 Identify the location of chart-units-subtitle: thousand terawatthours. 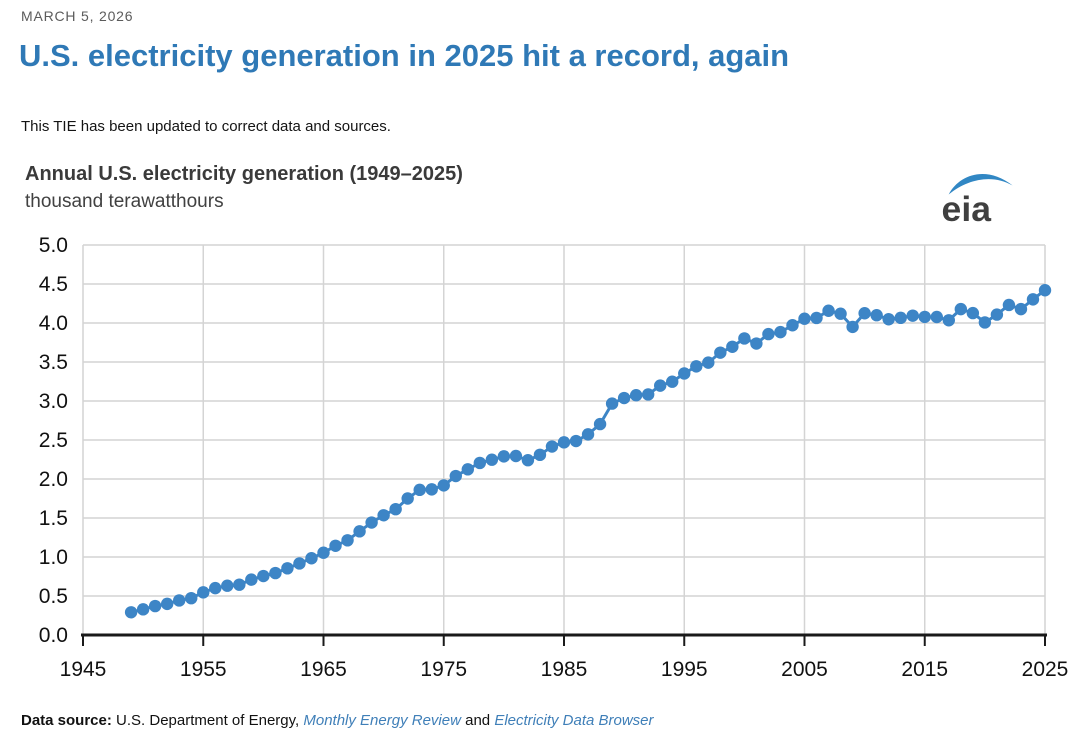
(124, 201).